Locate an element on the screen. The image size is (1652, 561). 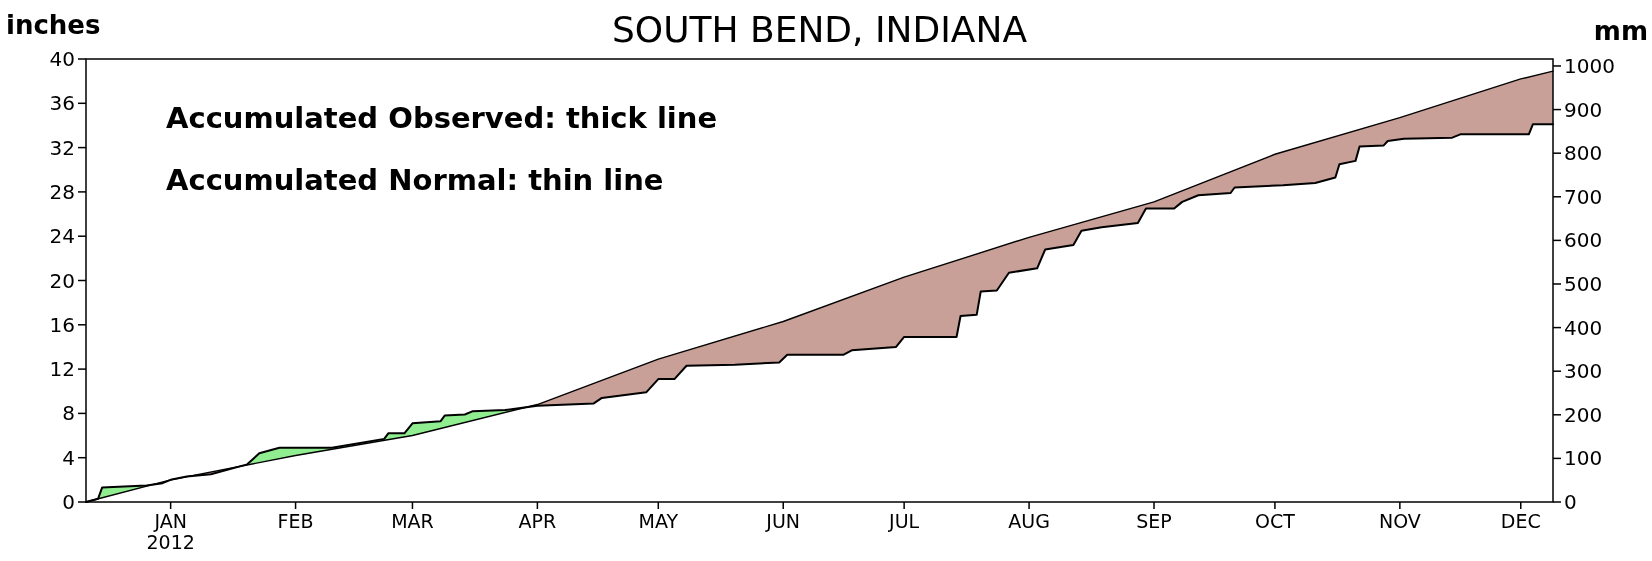
x-tick-label: JAN 2012 is located at coordinates (170, 531).